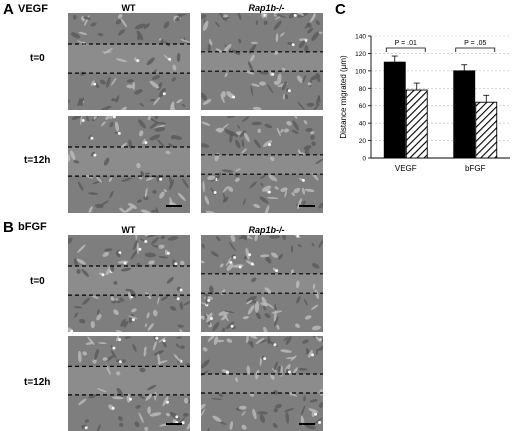  Describe the element at coordinates (266, 230) in the screenshot. I see `panel-b-col-ko: Rap1b-/-` at that location.